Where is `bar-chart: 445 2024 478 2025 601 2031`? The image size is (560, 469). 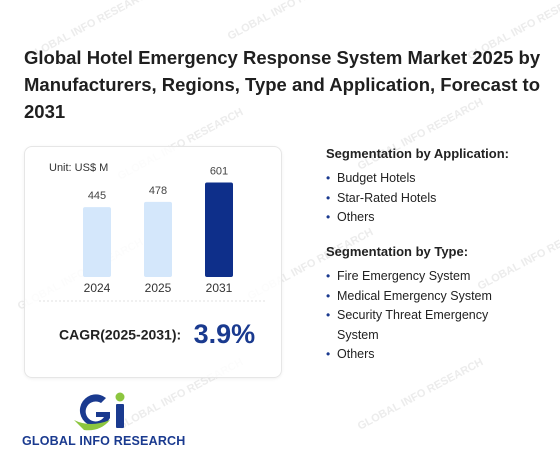
bar-chart: 445 2024 478 2025 601 2031 is located at coordinates (153, 234).